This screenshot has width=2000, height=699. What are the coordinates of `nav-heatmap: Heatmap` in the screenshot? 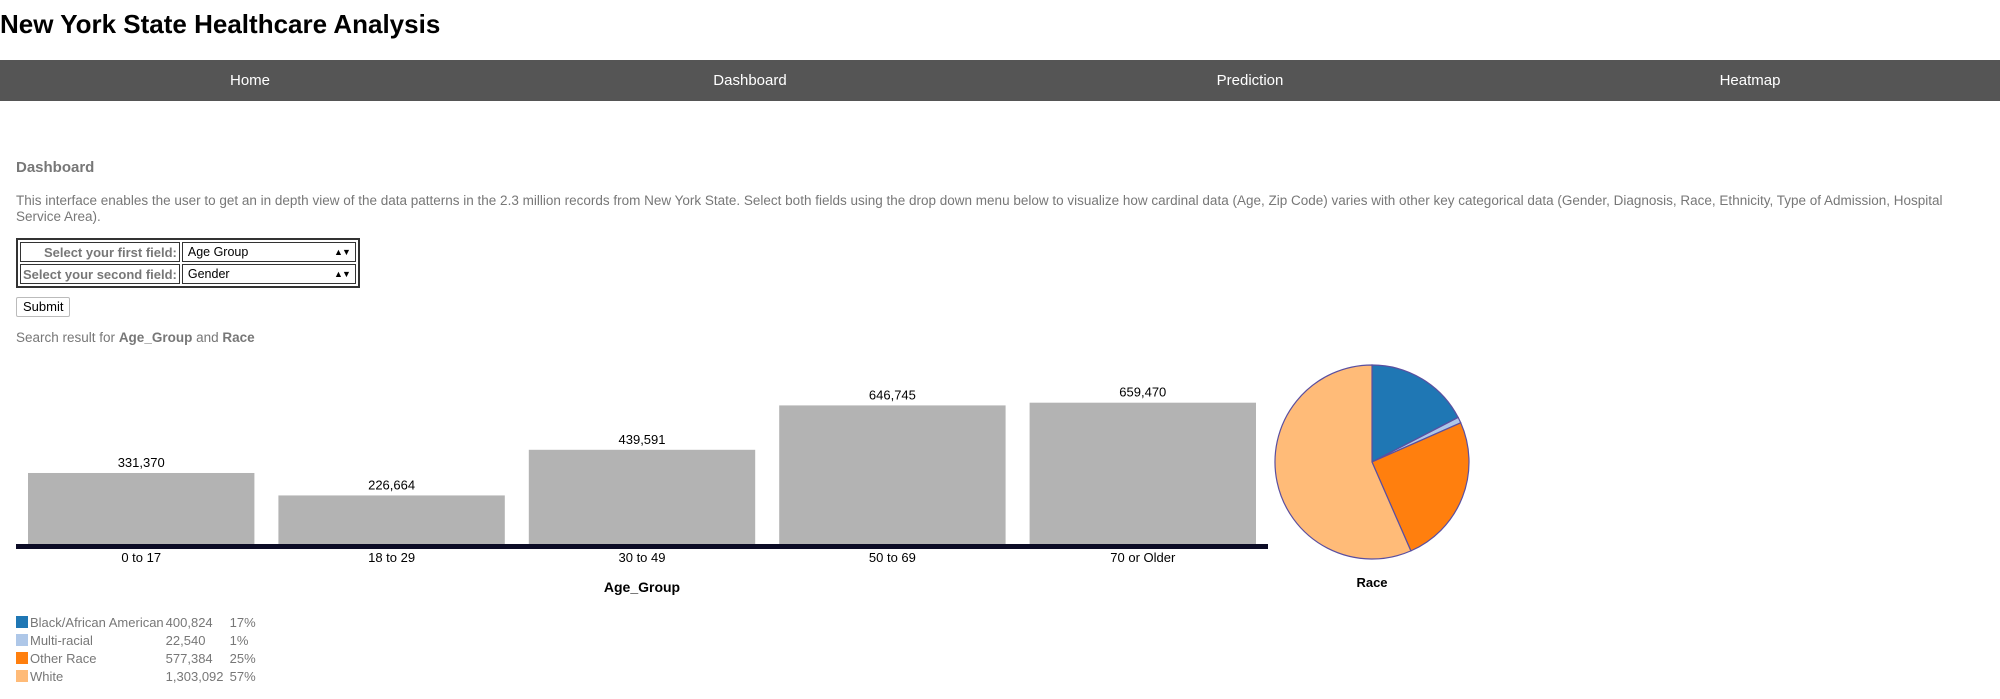 It's located at (1750, 80).